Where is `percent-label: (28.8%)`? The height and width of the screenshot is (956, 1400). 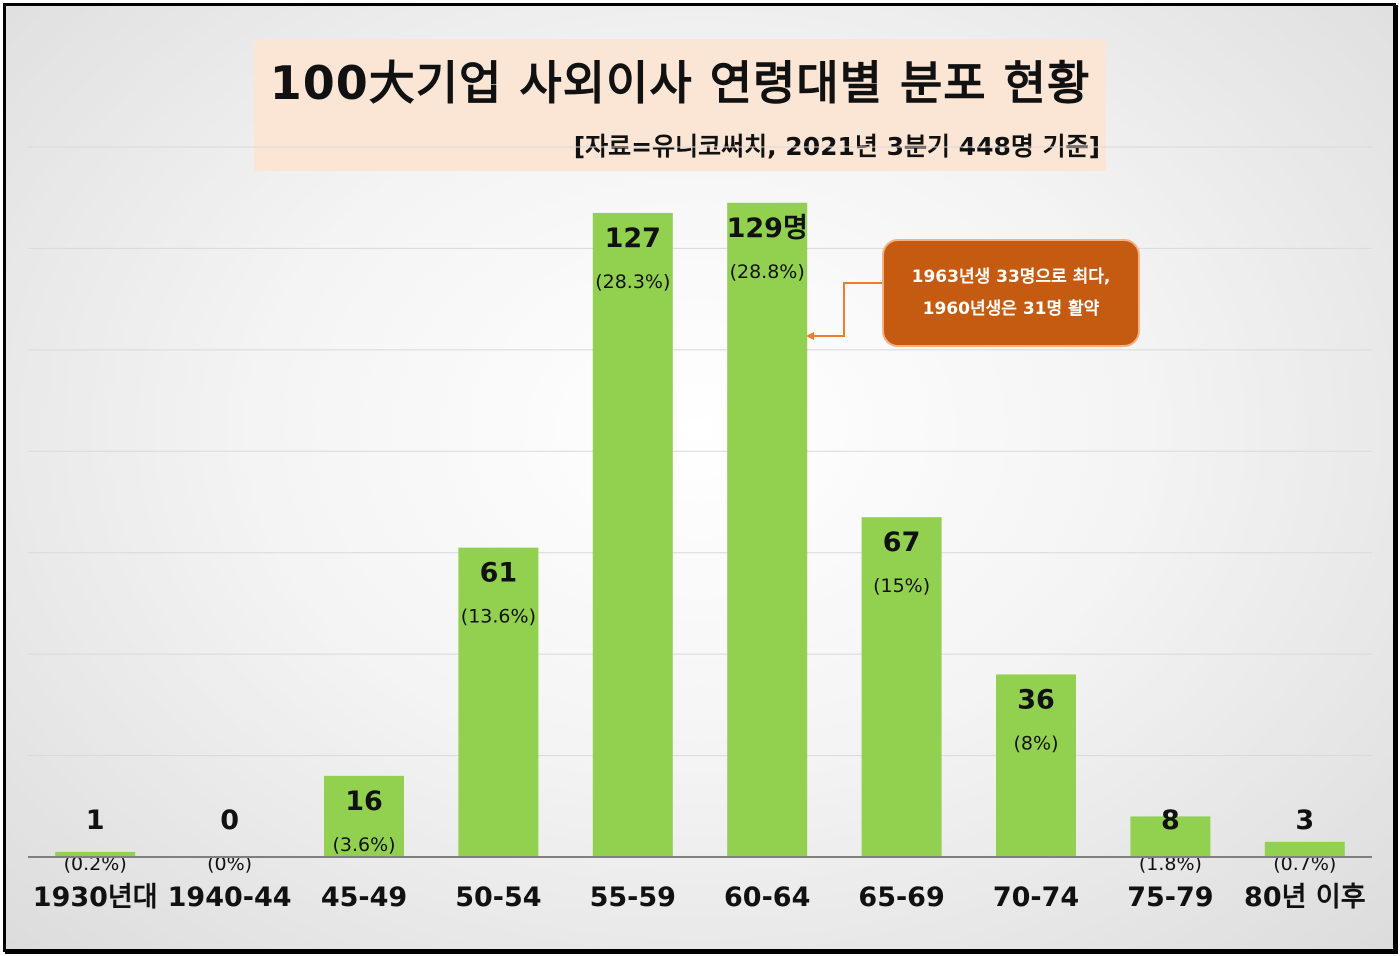 percent-label: (28.8%) is located at coordinates (767, 272).